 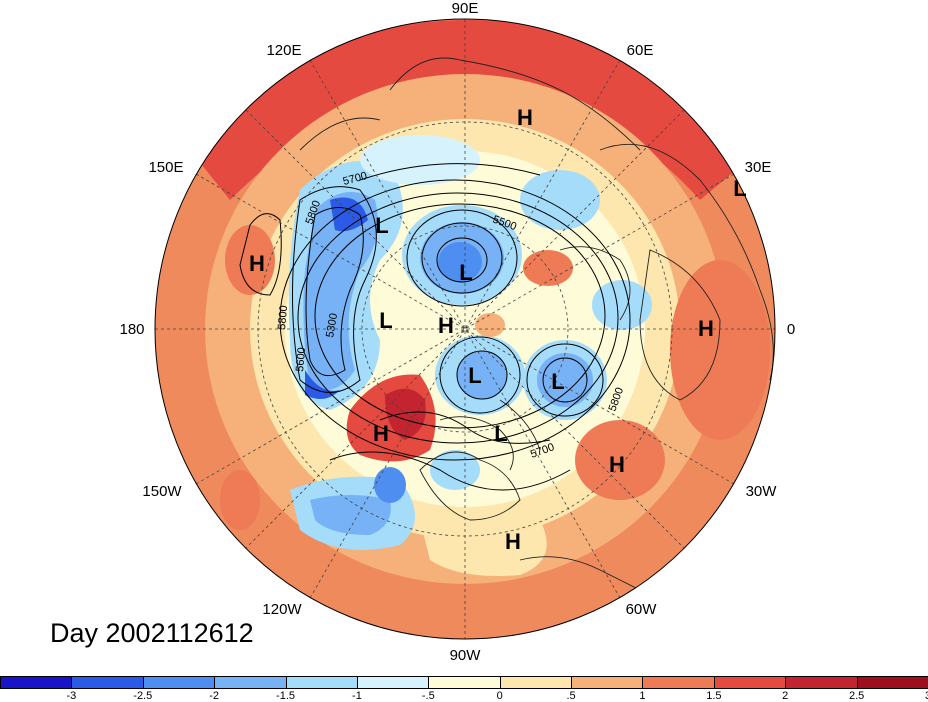 I want to click on lon-label-120e: 120E, so click(x=283, y=50).